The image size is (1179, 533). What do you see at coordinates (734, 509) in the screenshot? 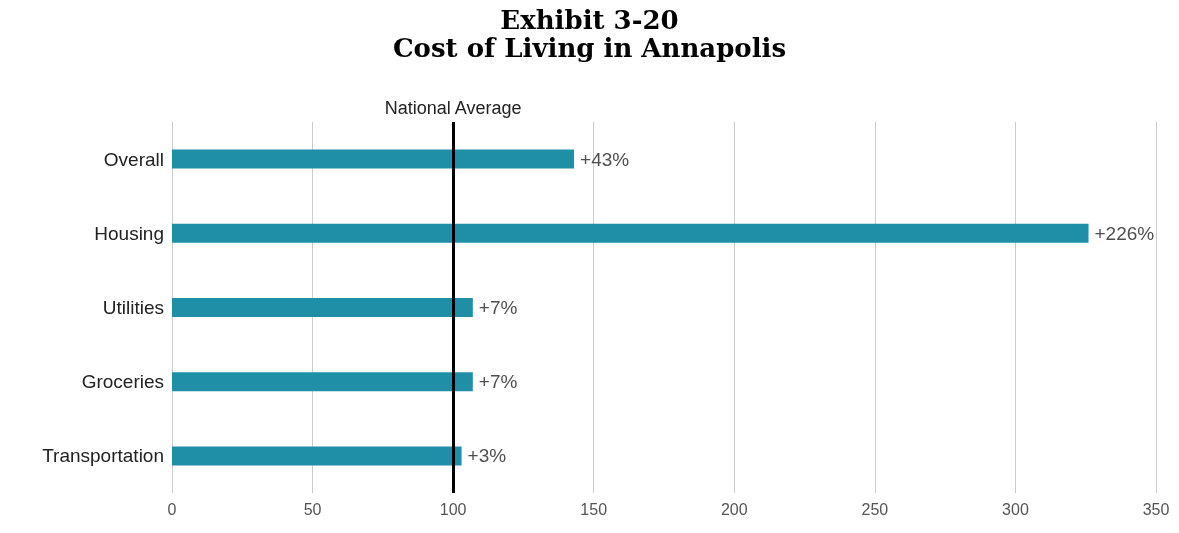
I see `x-tick-label: 200` at bounding box center [734, 509].